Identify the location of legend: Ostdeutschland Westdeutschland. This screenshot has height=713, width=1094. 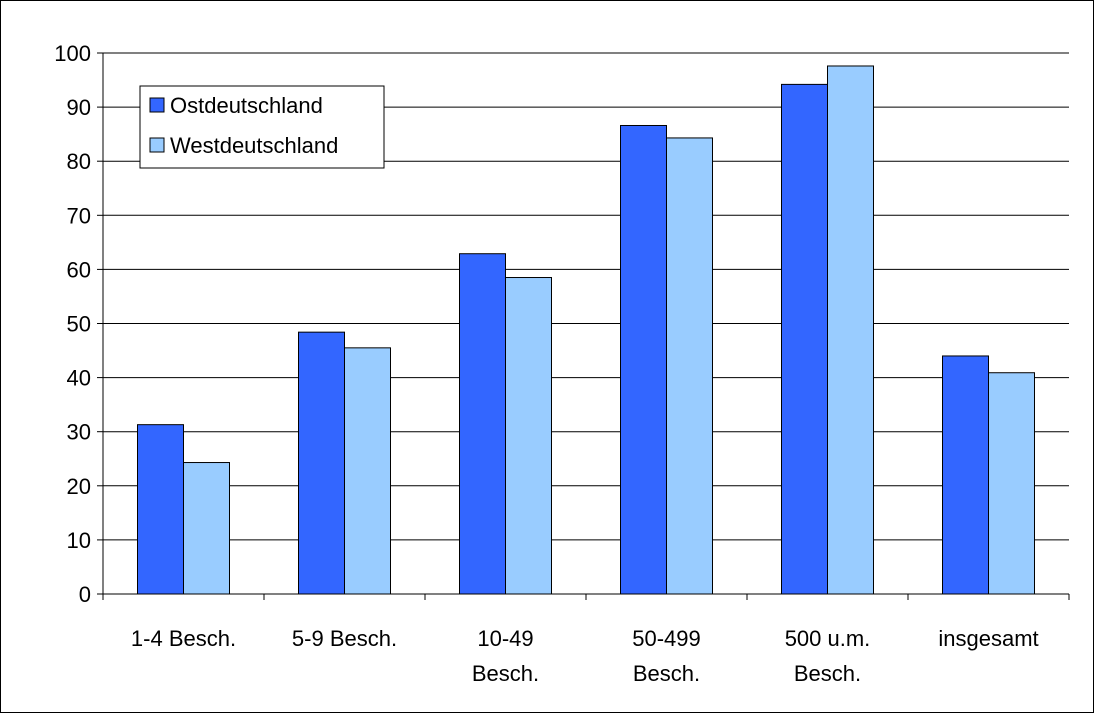
(262, 127).